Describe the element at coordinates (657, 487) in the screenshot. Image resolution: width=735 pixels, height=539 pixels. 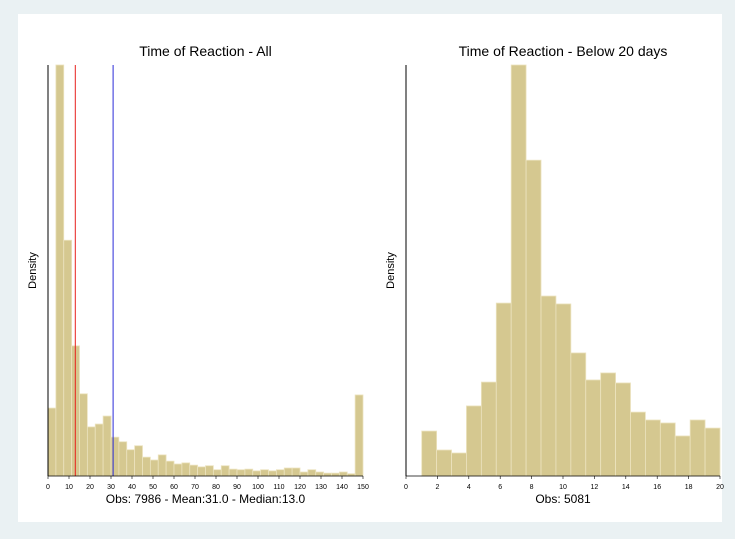
I see `x-tick-label: 16` at that location.